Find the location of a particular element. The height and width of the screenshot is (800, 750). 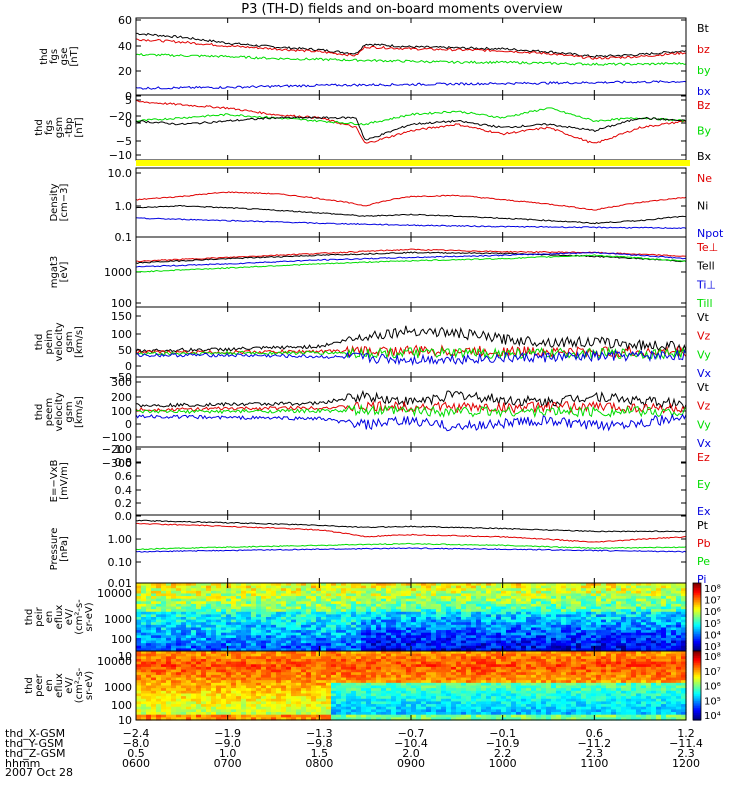

panel-frame is located at coordinates (411, 272).